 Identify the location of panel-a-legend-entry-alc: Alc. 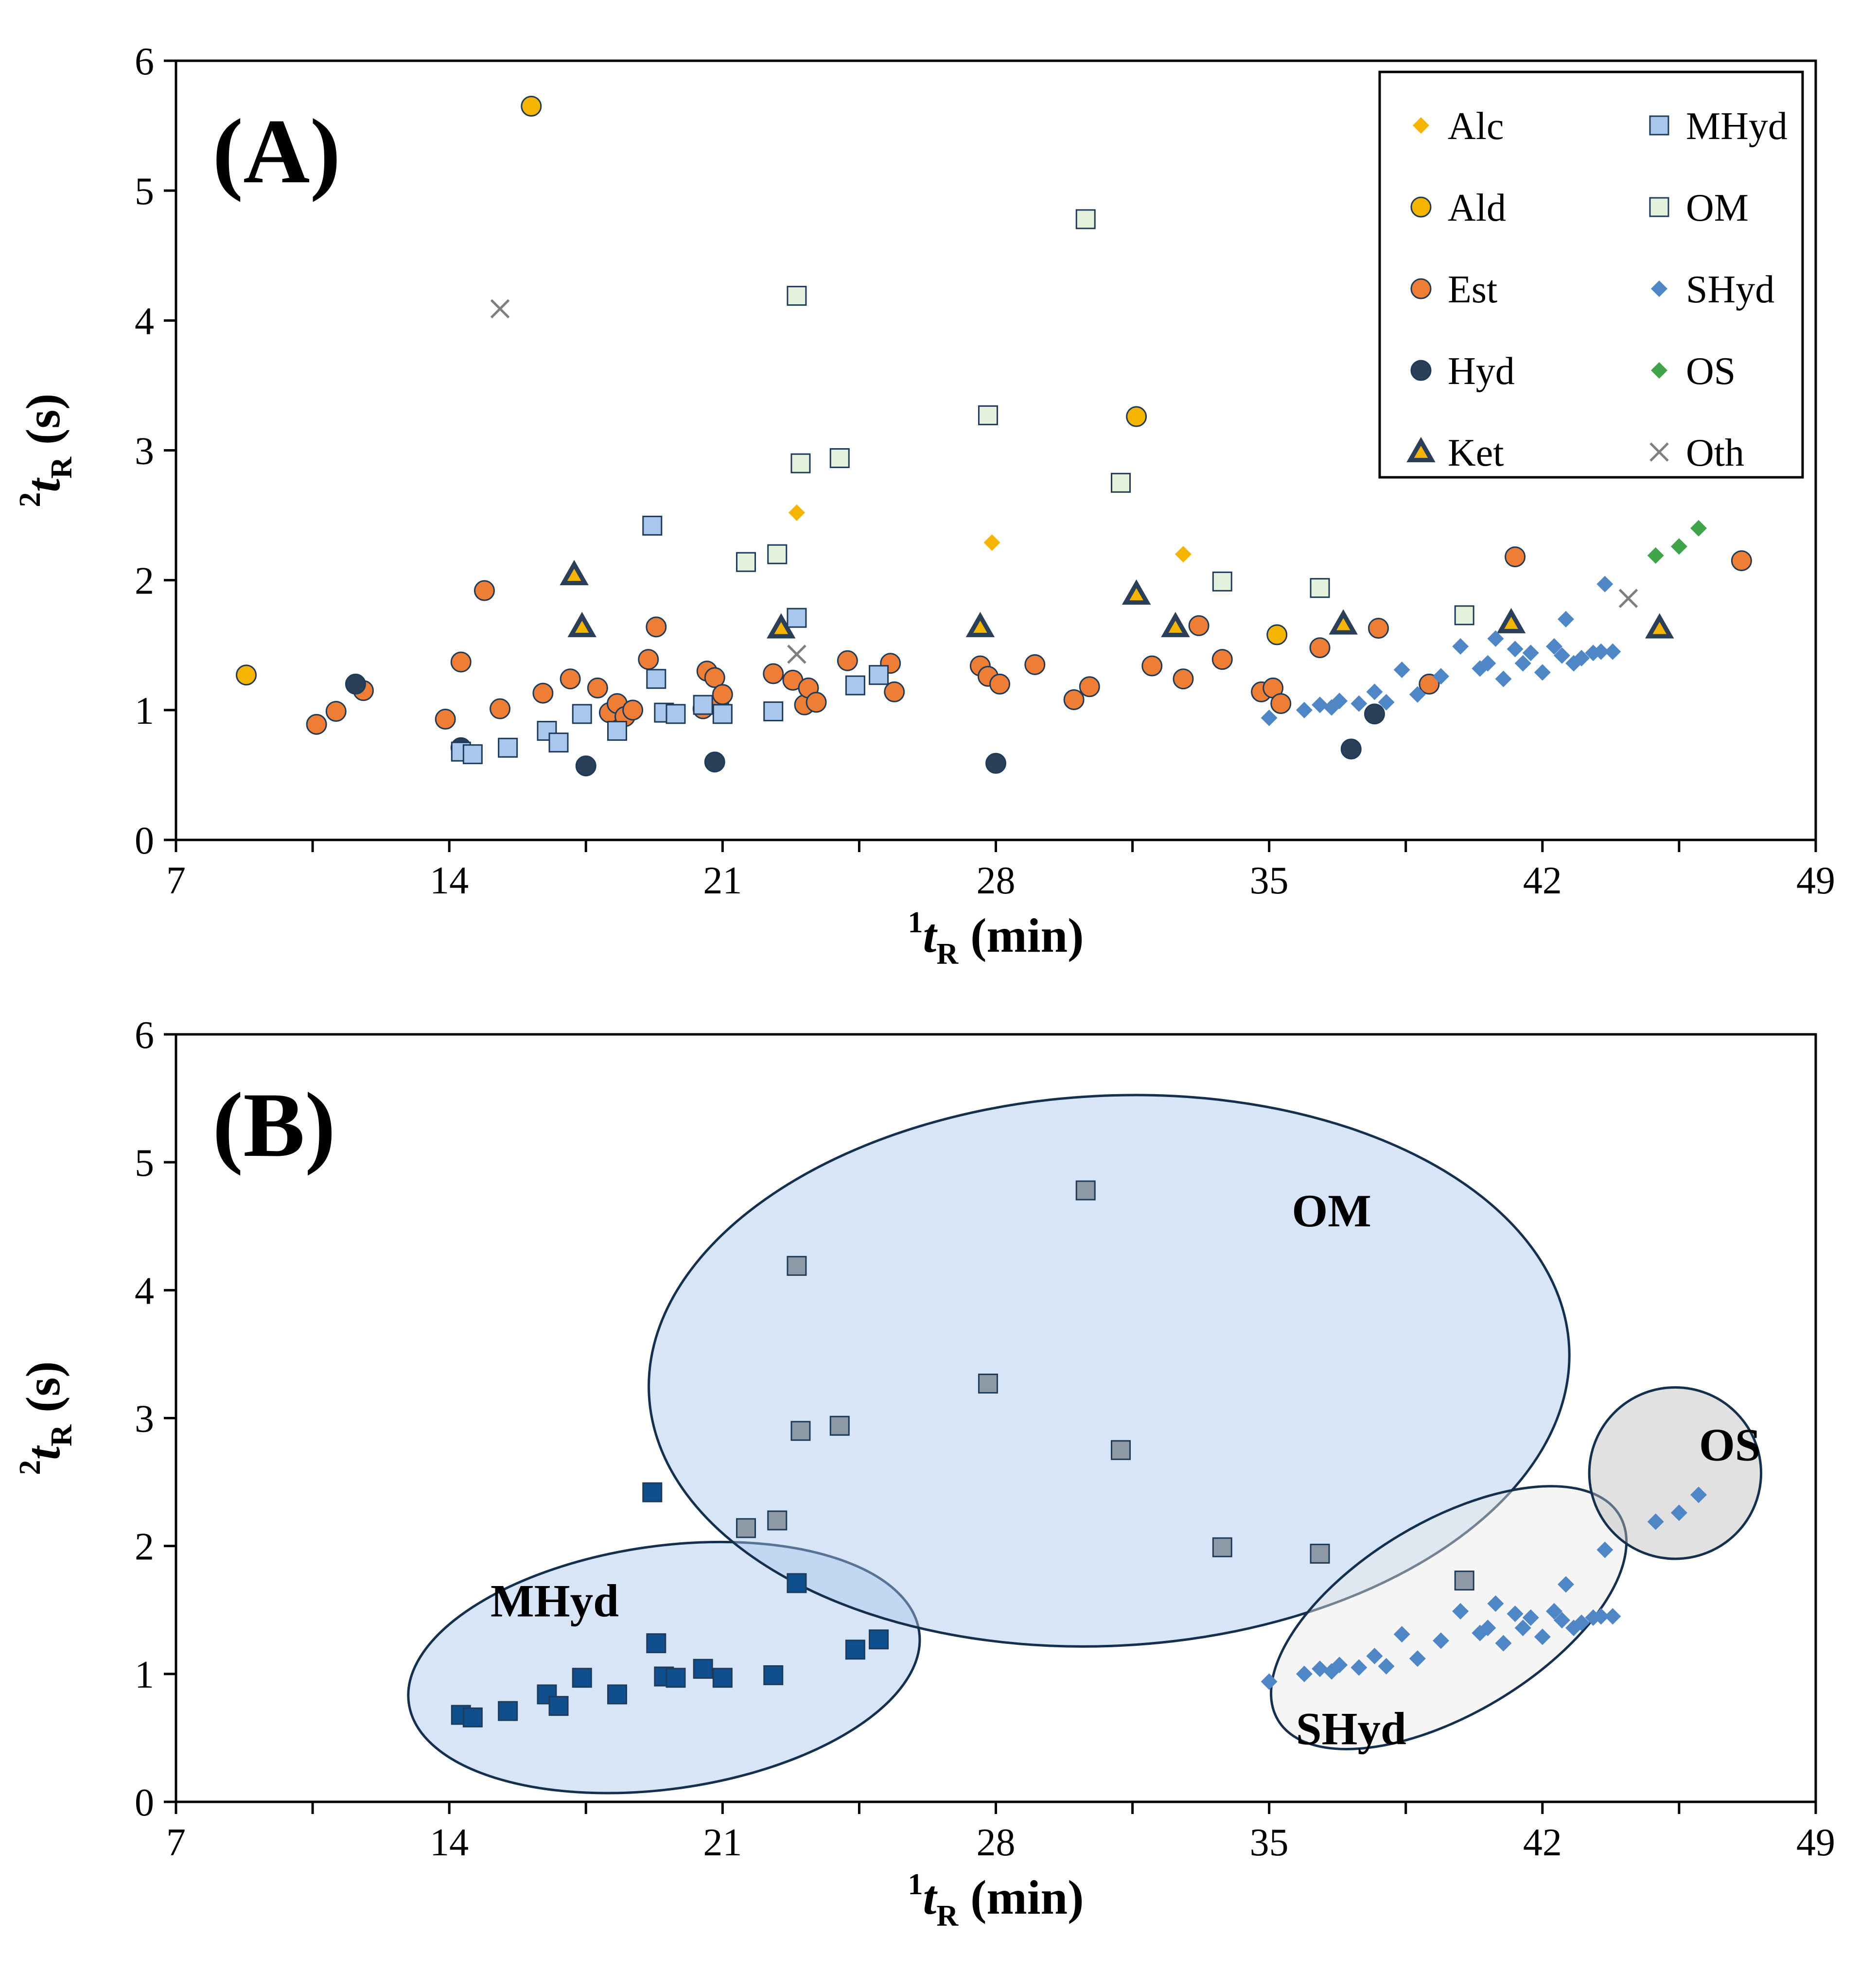
(1458, 127).